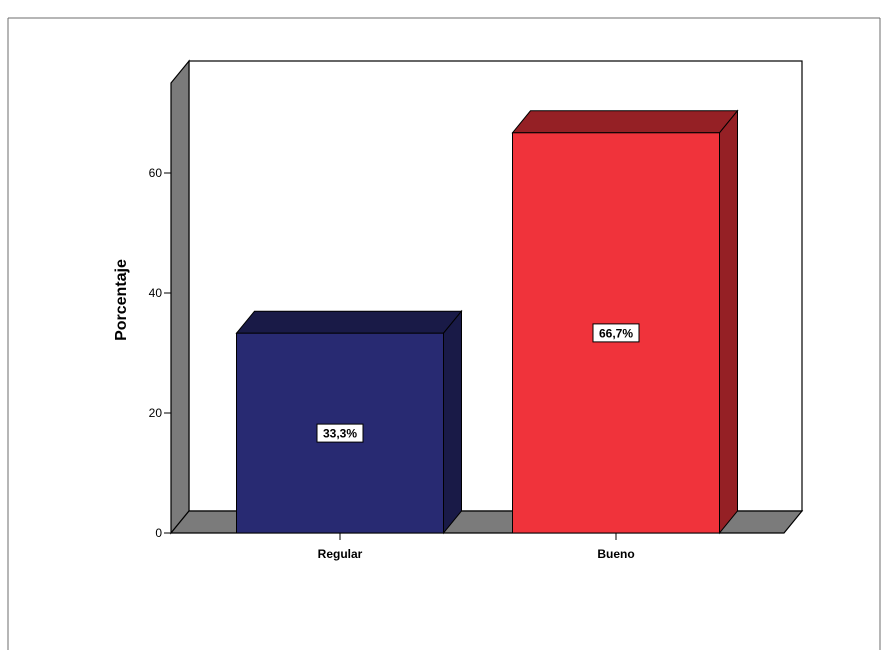 The image size is (888, 655). Describe the element at coordinates (156, 173) in the screenshot. I see `y-tick-label: 60` at that location.